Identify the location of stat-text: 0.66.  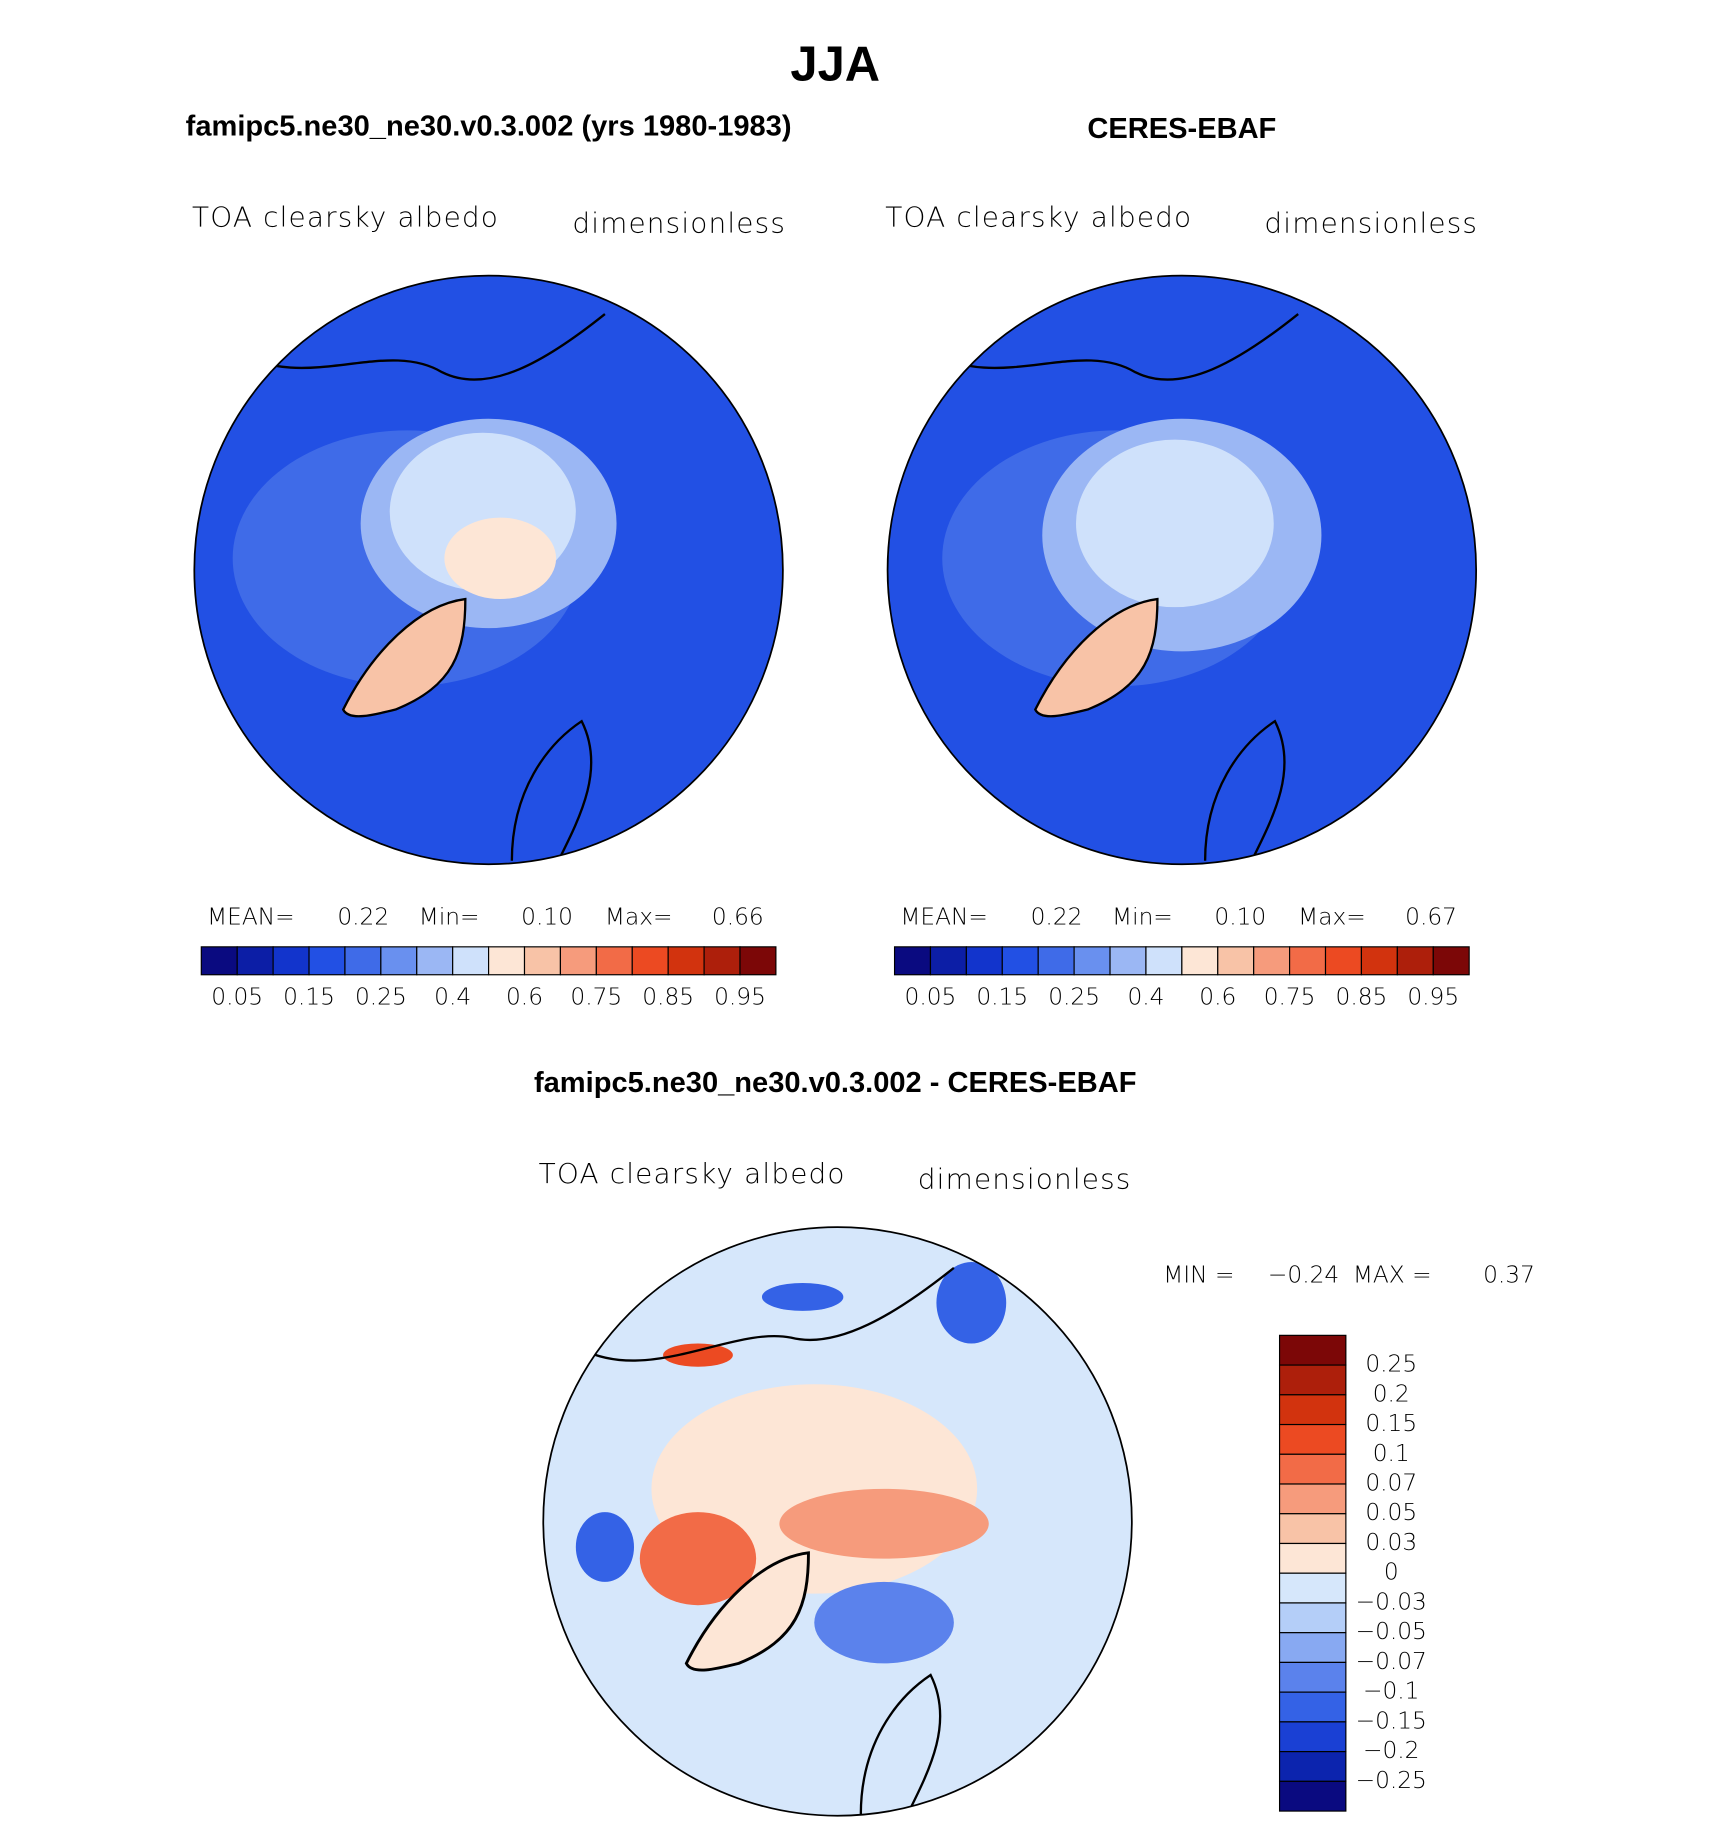
(738, 916).